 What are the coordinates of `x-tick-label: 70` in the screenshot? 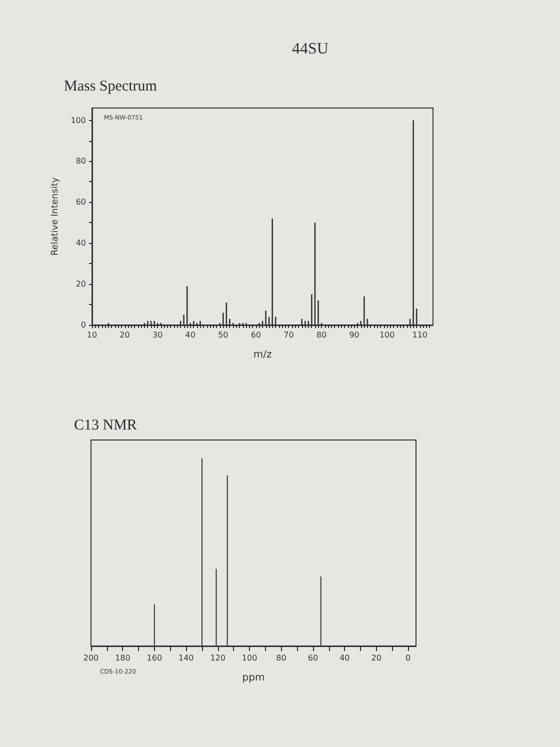 It's located at (289, 335).